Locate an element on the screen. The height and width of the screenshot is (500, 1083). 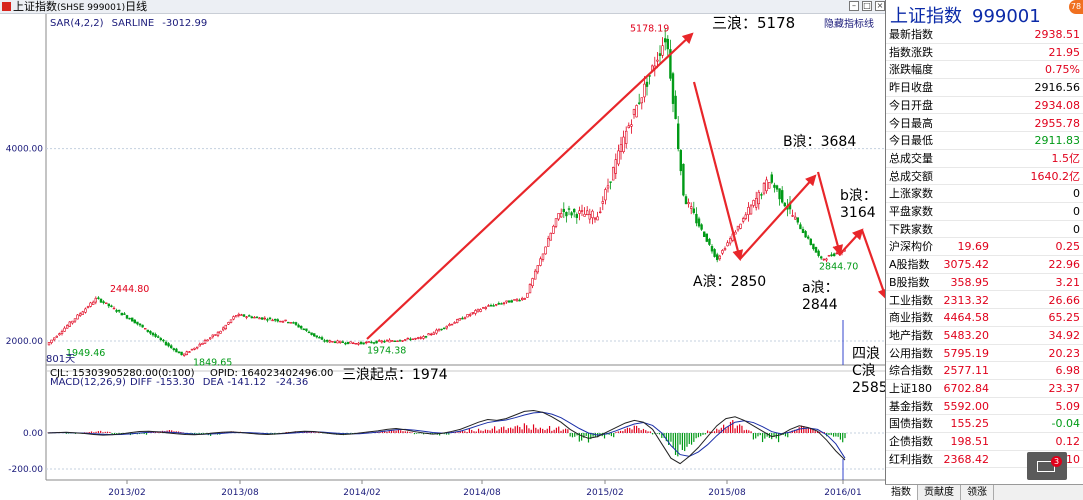
stat-value: 2911.83 is located at coordinates (1057, 141).